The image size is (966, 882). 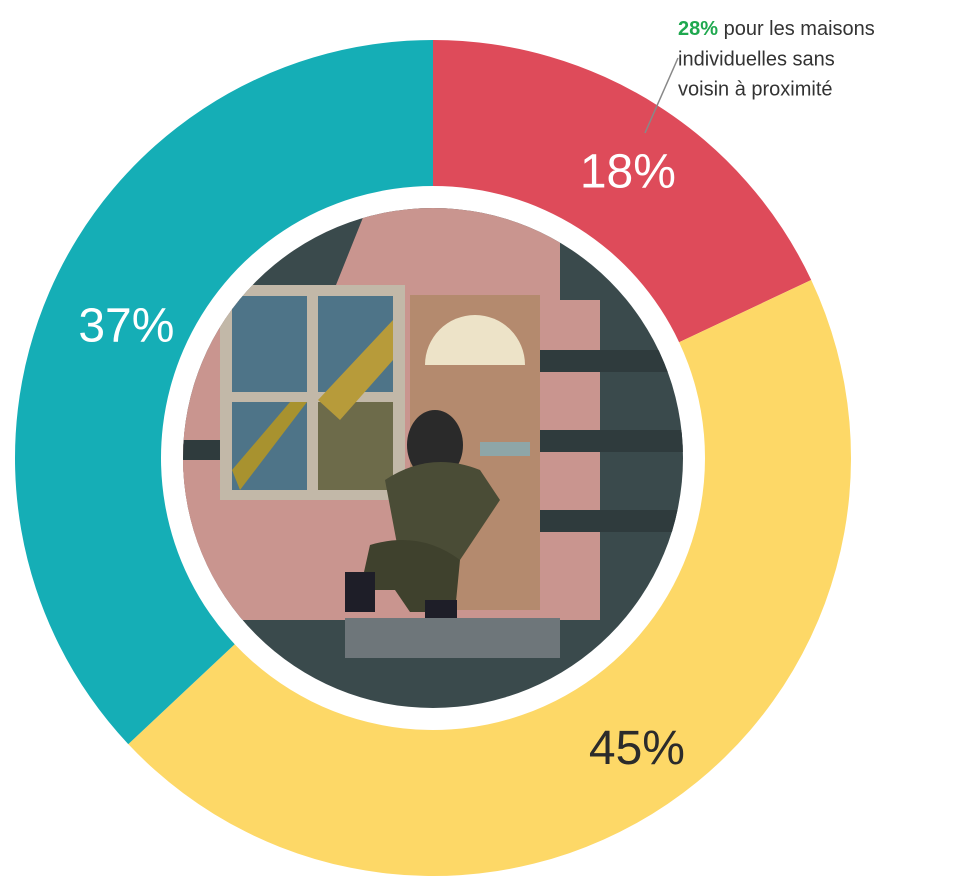 I want to click on leader-line, so click(x=661, y=95).